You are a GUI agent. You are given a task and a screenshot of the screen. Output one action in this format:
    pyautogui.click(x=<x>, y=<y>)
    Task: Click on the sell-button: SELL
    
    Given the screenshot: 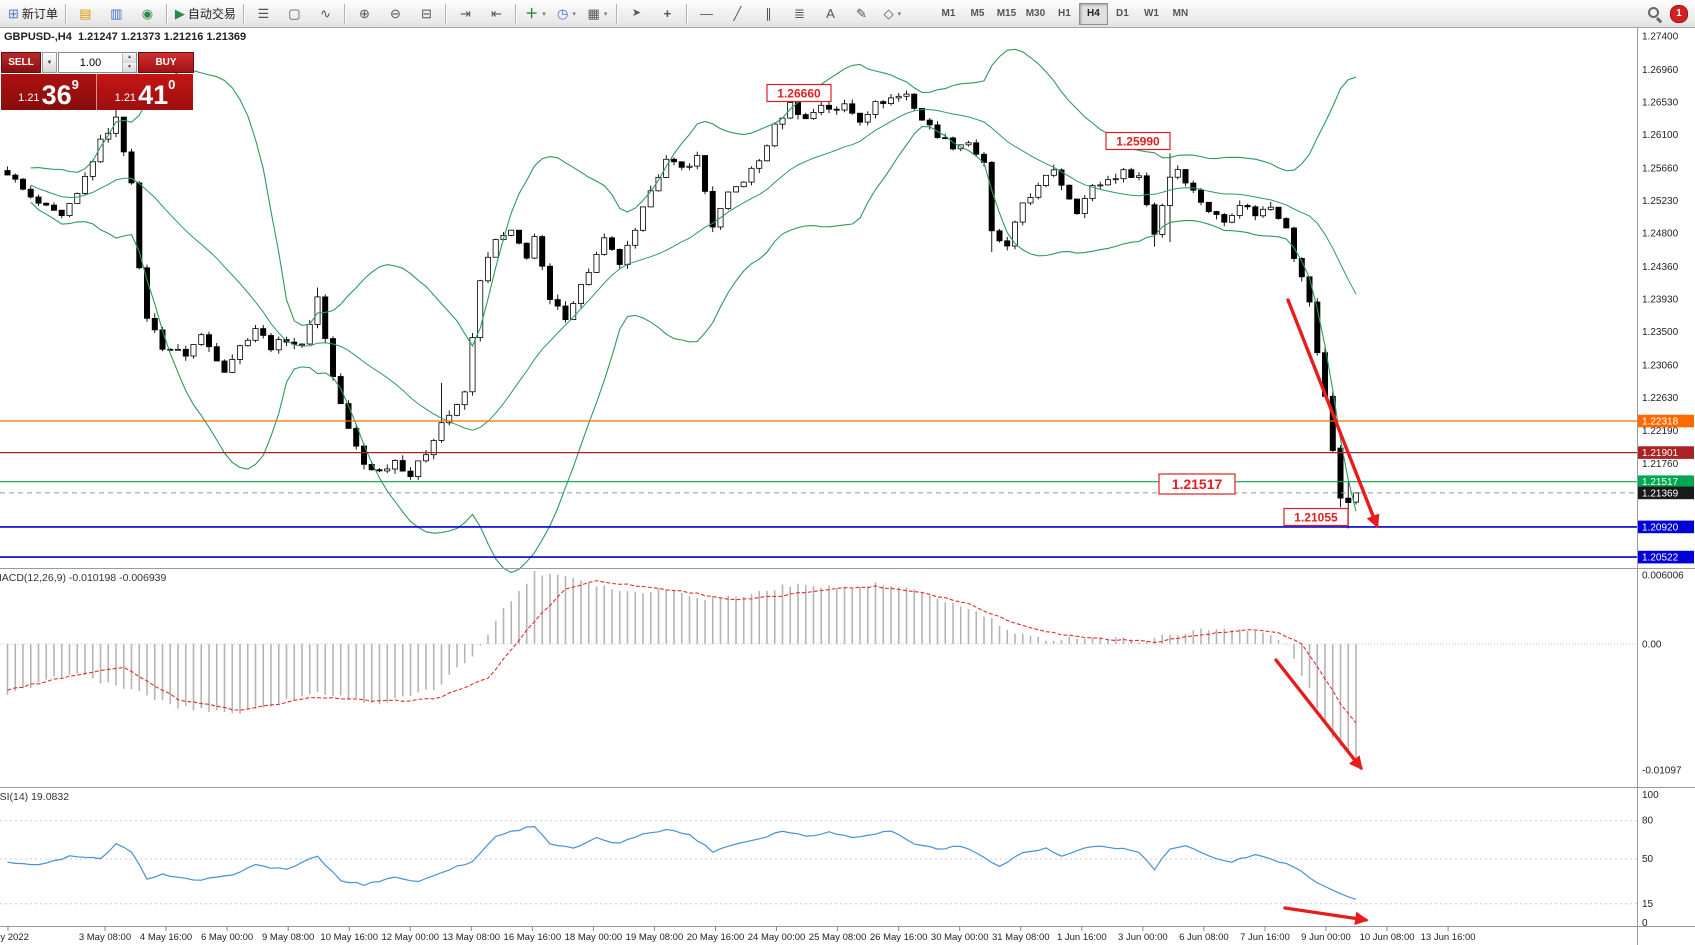 What is the action you would take?
    pyautogui.click(x=21, y=62)
    